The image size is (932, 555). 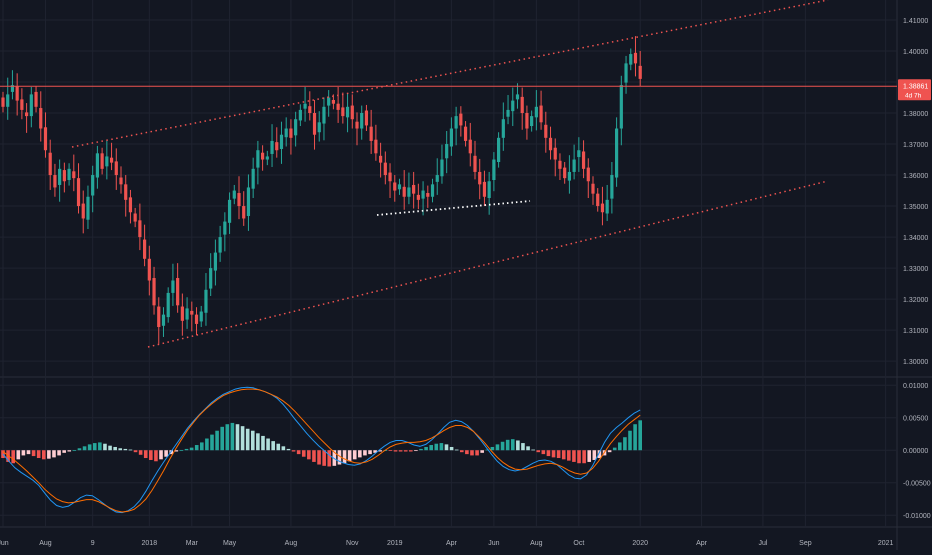 I want to click on price-tick-label: 1.33000, so click(x=915, y=269).